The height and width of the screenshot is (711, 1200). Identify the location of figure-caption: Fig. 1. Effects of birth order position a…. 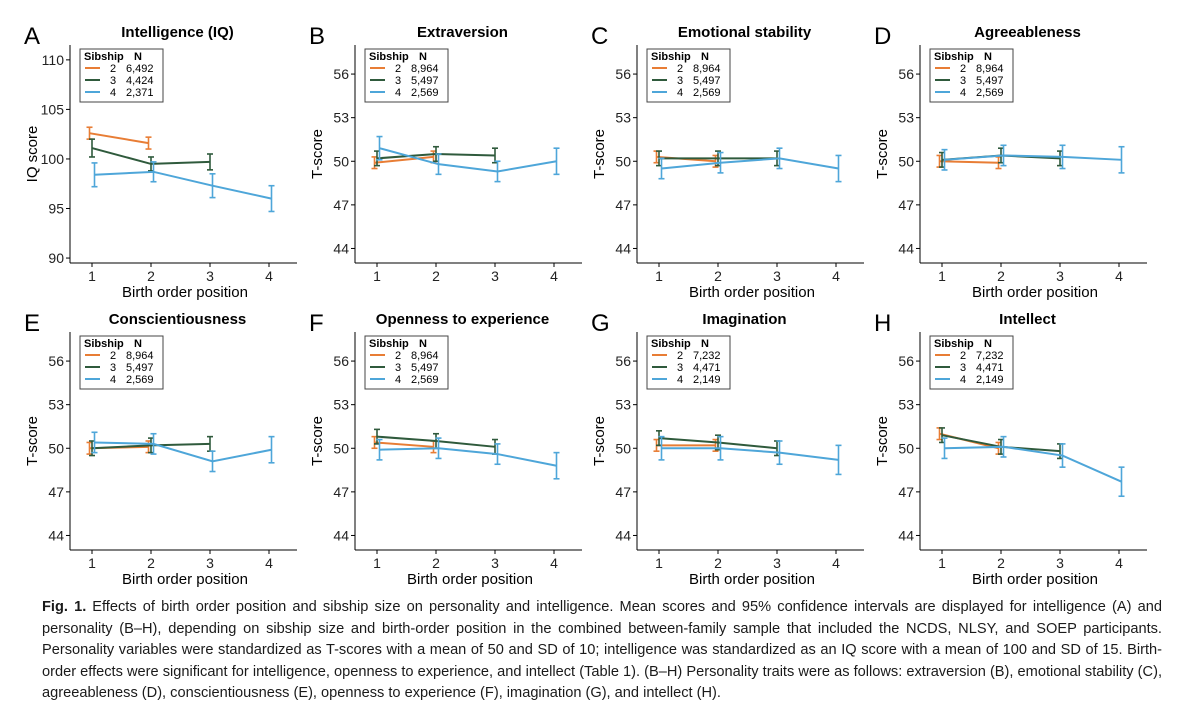
(602, 651).